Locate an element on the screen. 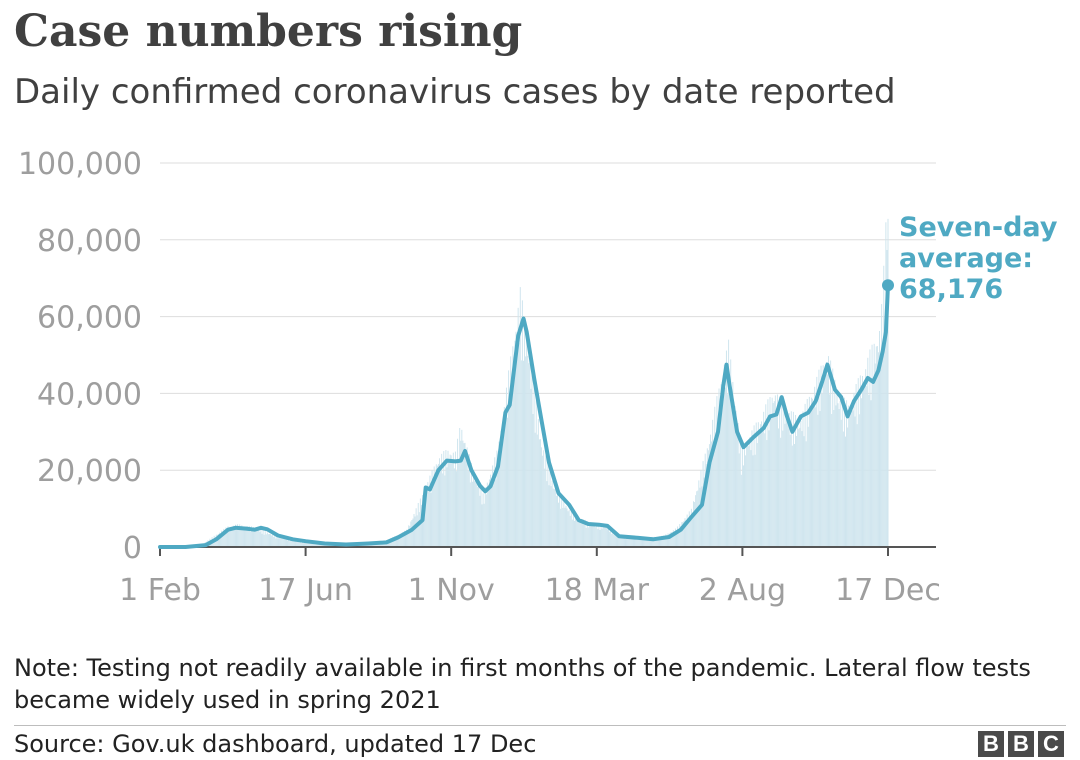 This screenshot has width=1080, height=760. chart-title: Case numbers rising is located at coordinates (268, 31).